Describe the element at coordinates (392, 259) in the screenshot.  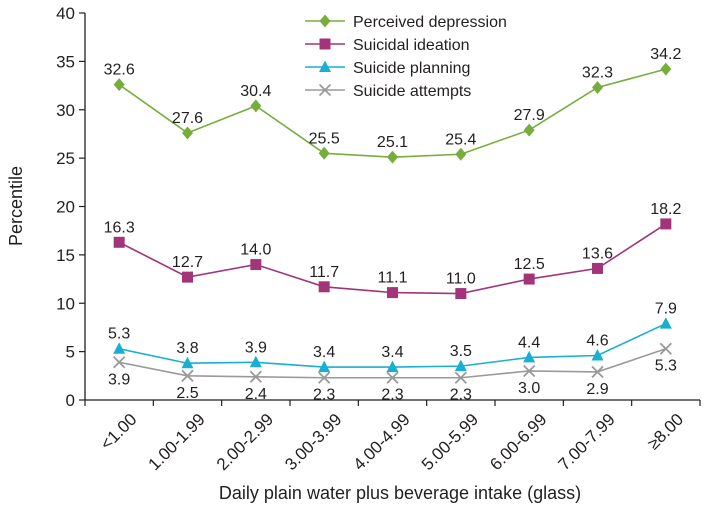
I see `series-suicidal-ideation` at that location.